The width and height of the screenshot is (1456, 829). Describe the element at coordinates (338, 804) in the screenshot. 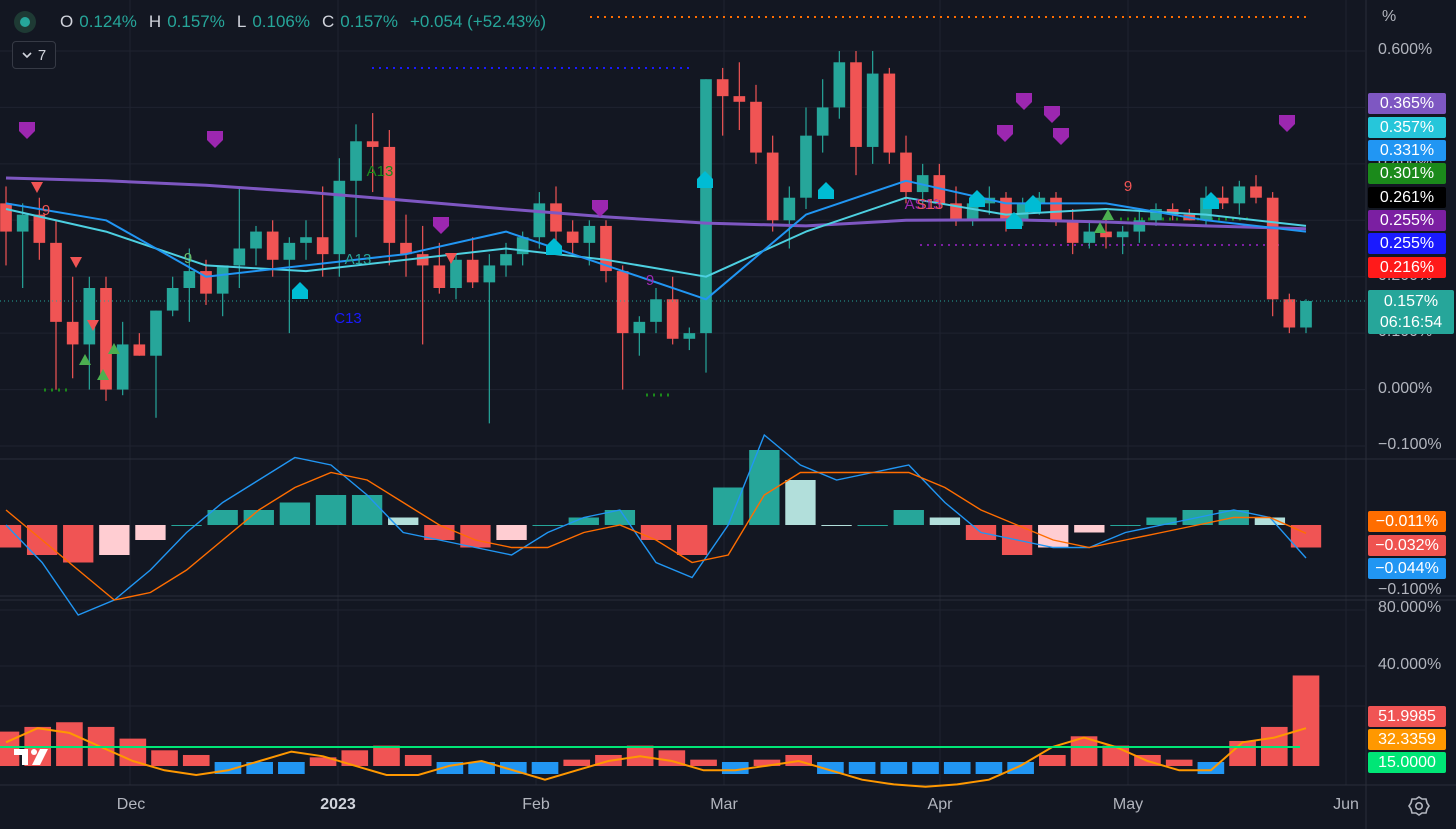

I see `time-axis-label: 2023` at that location.